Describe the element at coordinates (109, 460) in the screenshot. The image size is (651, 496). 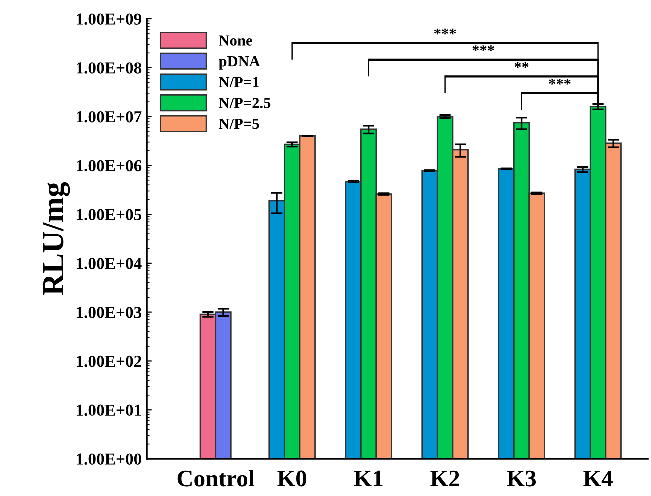
I see `y-tick-label: 1.00E+00` at that location.